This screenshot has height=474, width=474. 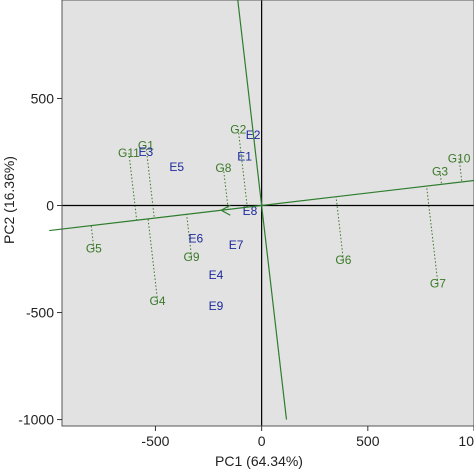 I want to click on x-tick-label: 1000, so click(x=466, y=441).